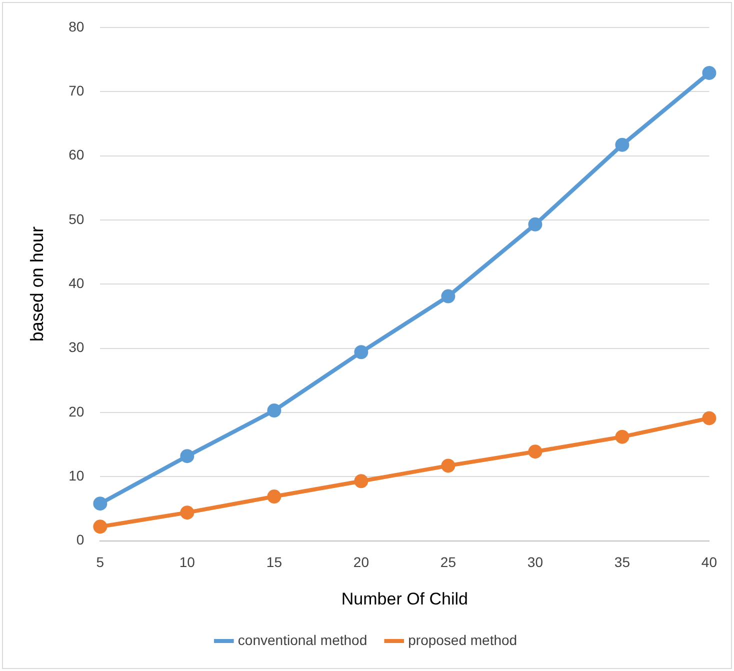  I want to click on y-axis-title: based on hour, so click(36, 284).